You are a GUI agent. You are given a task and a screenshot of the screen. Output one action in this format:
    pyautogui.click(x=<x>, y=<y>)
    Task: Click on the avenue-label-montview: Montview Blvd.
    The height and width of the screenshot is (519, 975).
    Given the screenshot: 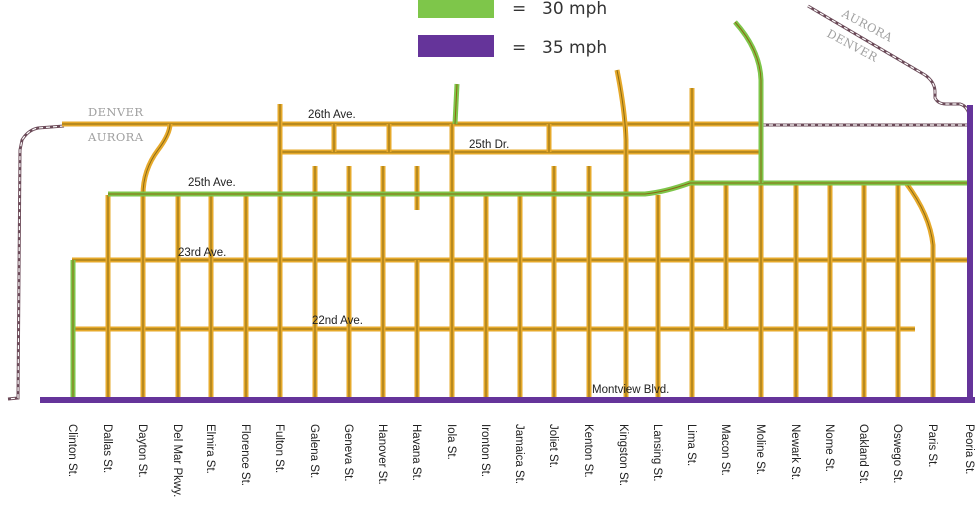 What is the action you would take?
    pyautogui.click(x=630, y=390)
    